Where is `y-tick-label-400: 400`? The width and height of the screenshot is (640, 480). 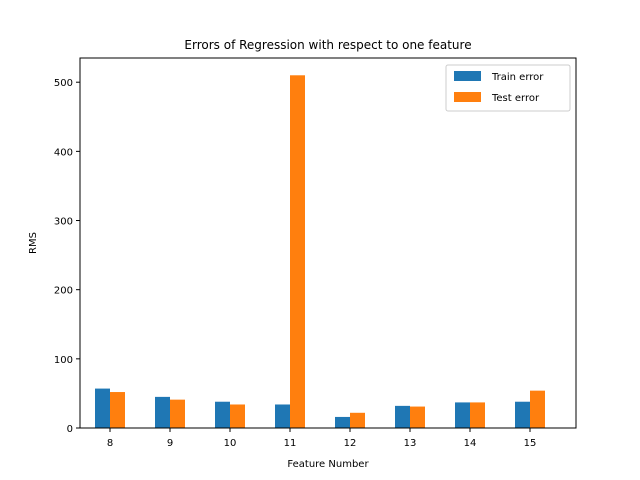 y-tick-label-400: 400 is located at coordinates (63, 152).